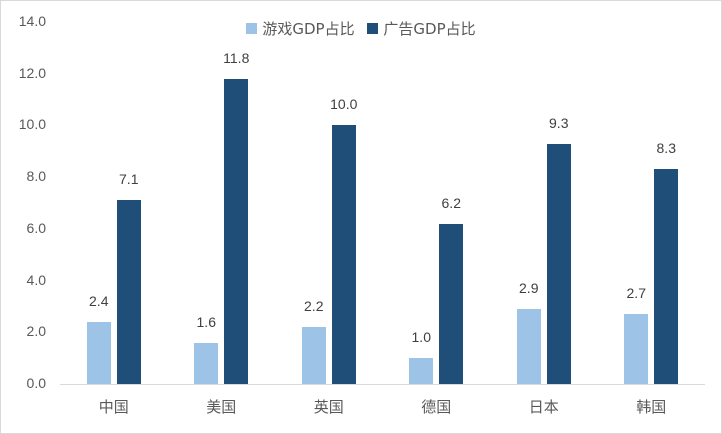 This screenshot has width=722, height=434. What do you see at coordinates (32, 124) in the screenshot?
I see `y-tick-label: 10.0` at bounding box center [32, 124].